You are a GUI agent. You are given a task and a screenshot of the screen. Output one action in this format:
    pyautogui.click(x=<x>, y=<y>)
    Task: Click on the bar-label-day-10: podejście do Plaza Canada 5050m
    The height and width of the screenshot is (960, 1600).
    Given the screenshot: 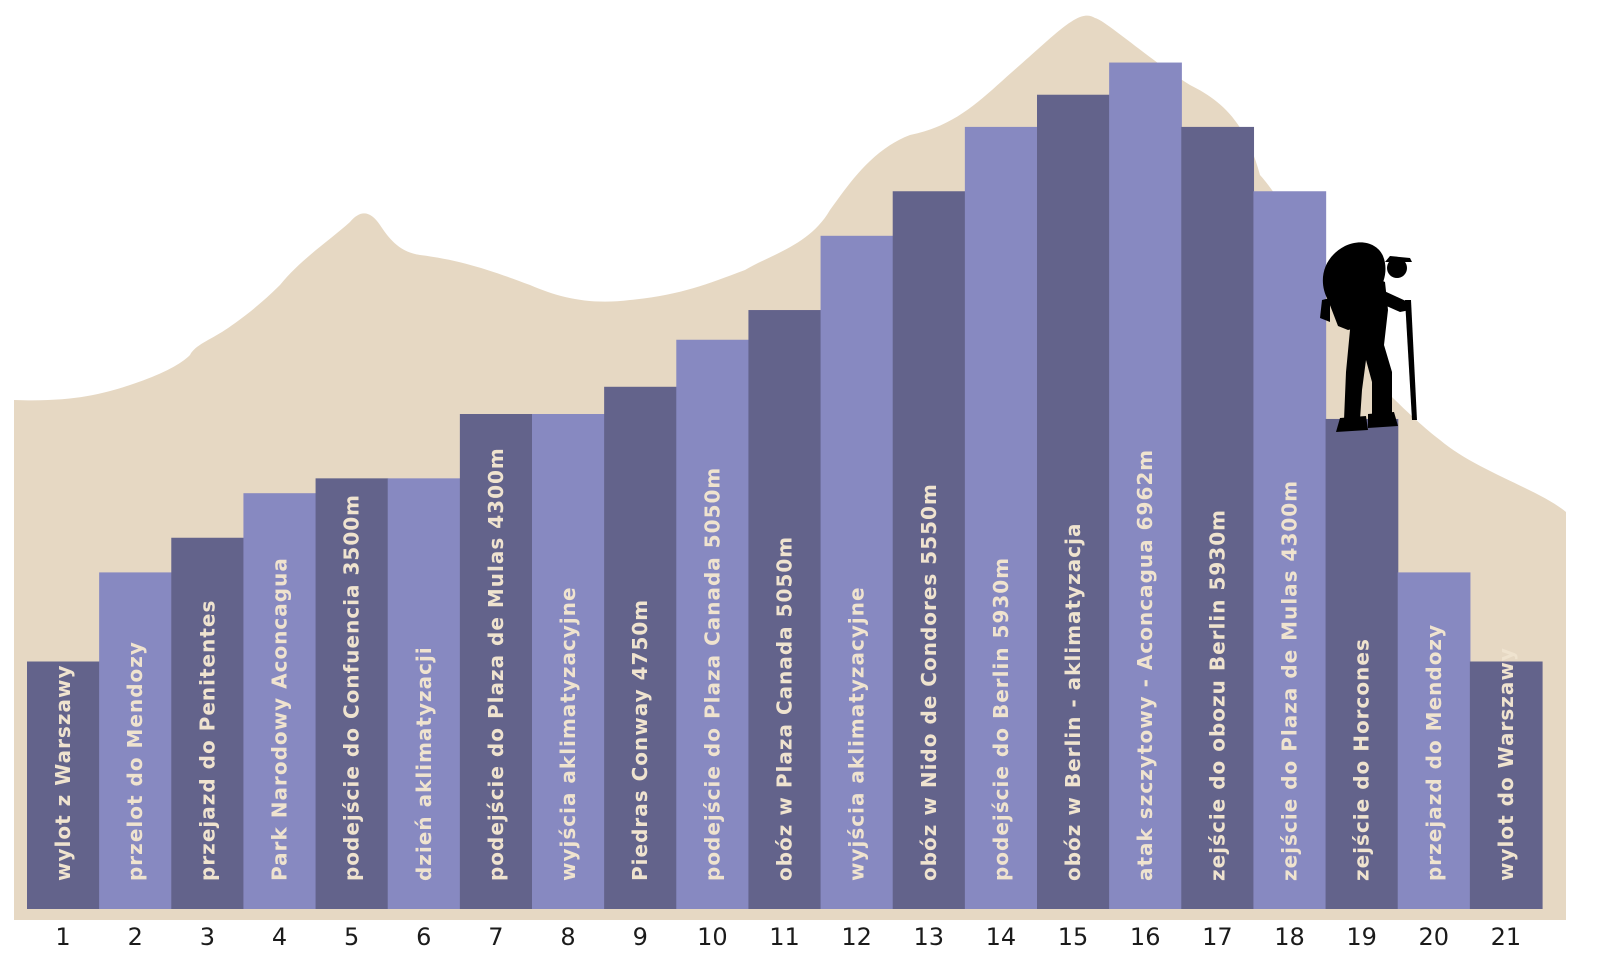 What is the action you would take?
    pyautogui.click(x=712, y=674)
    